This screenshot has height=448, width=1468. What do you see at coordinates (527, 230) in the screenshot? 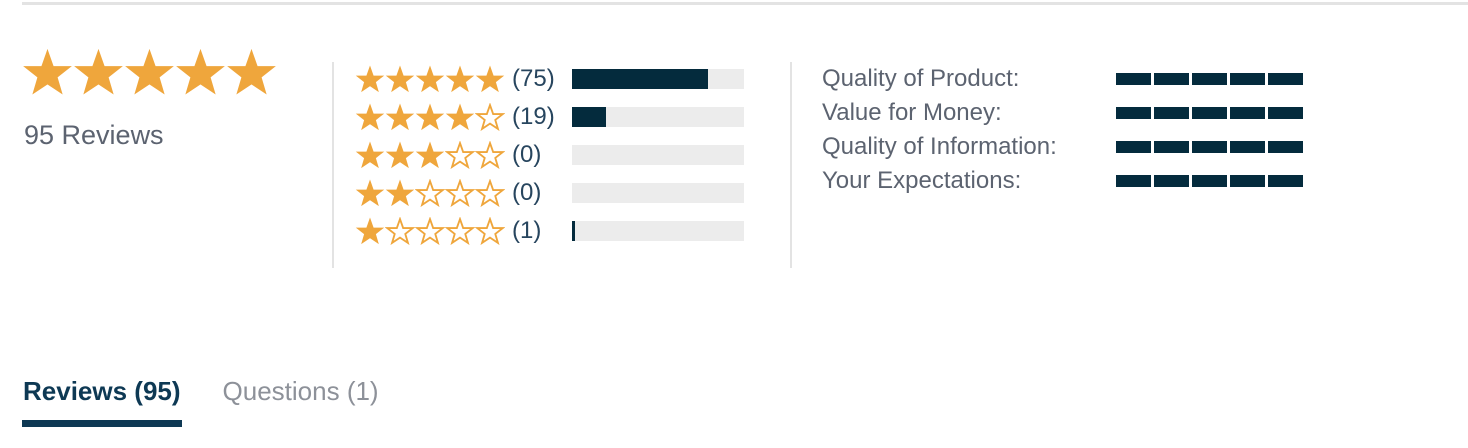
I see `rating-count-label: (1)` at bounding box center [527, 230].